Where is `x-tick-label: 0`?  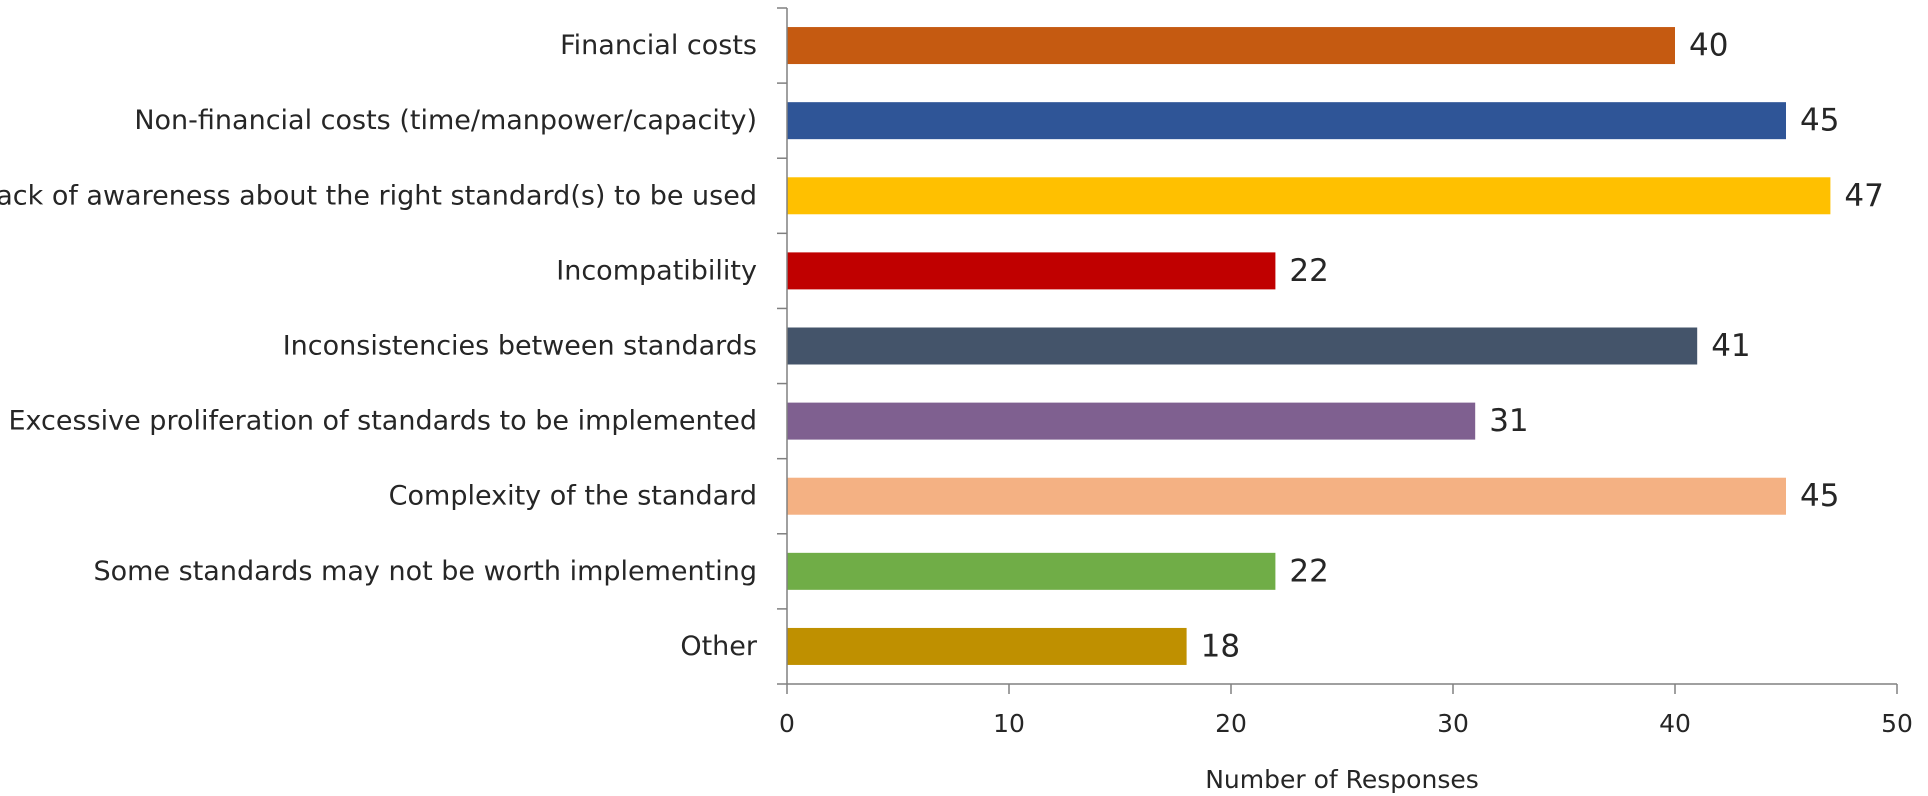
x-tick-label: 0 is located at coordinates (787, 723).